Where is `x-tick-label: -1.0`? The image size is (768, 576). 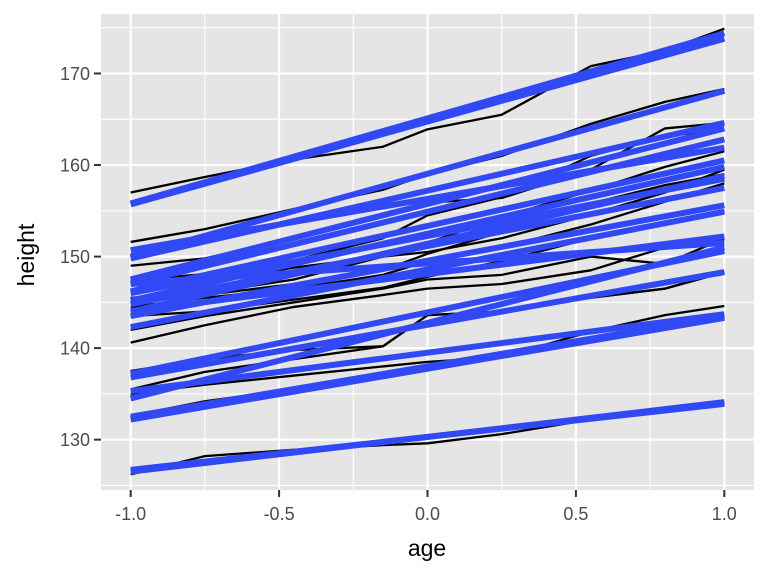
x-tick-label: -1.0 is located at coordinates (130, 514).